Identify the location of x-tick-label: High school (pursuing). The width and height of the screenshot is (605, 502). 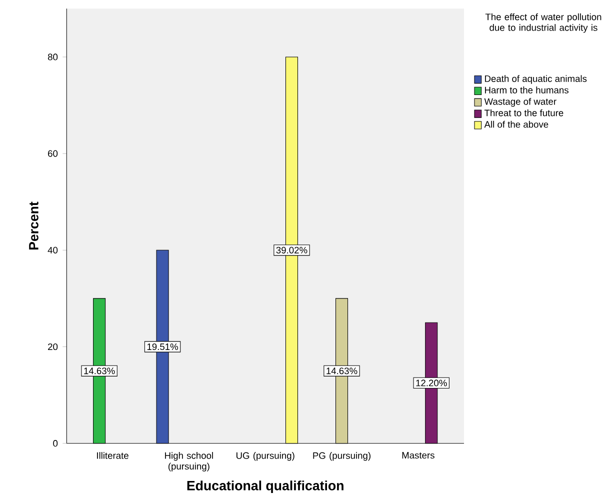
(189, 462).